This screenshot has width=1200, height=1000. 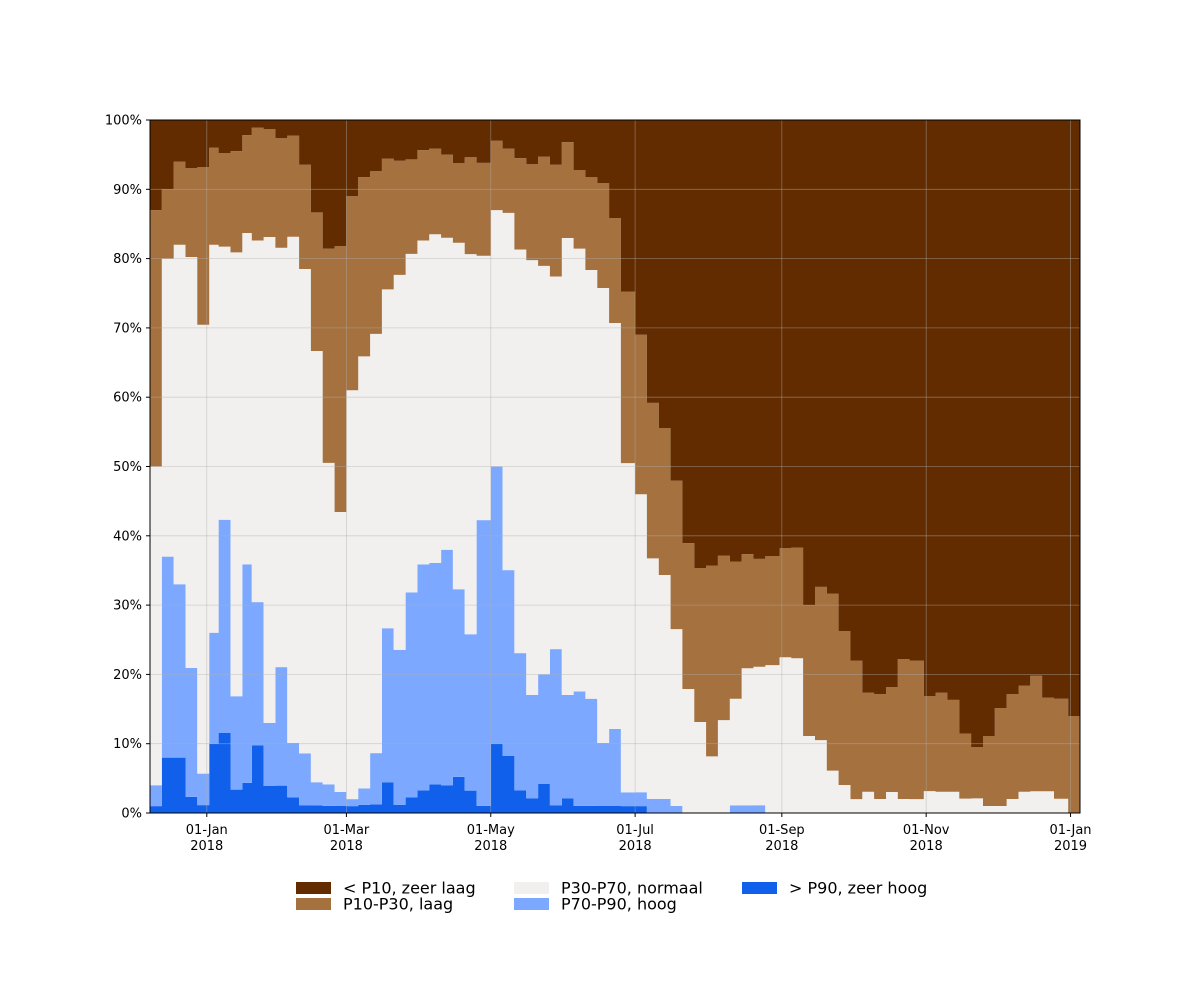 What do you see at coordinates (127, 259) in the screenshot?
I see `y-tick-label: 80%` at bounding box center [127, 259].